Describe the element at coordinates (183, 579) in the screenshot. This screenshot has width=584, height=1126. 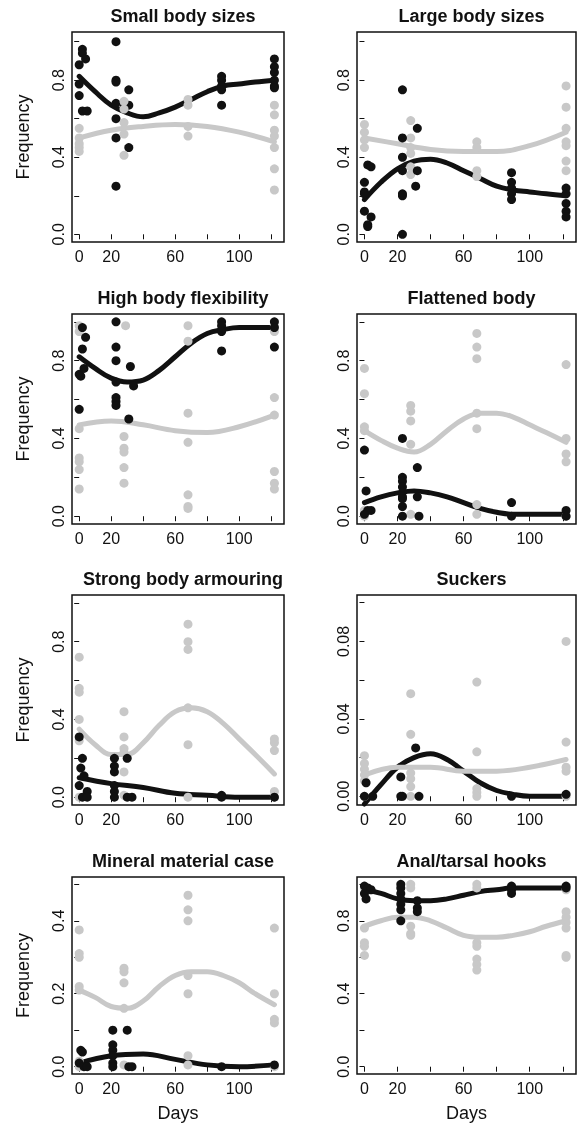
I see `chart-title: Strong body armouring` at that location.